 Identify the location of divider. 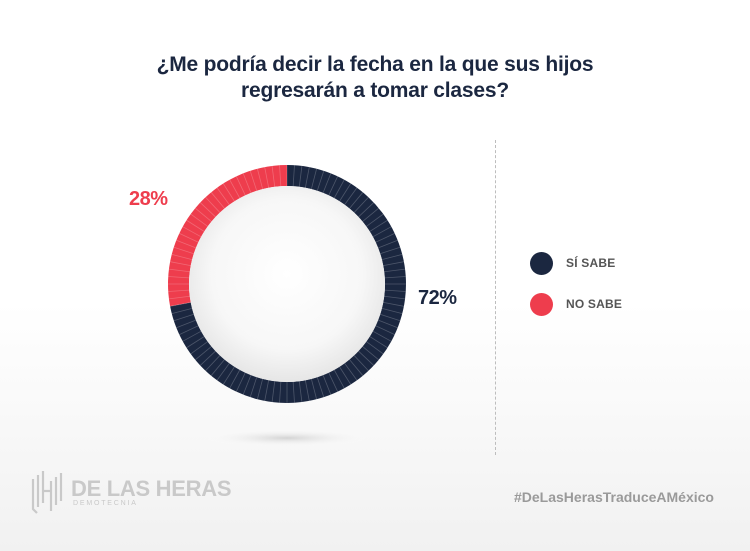
(495, 297).